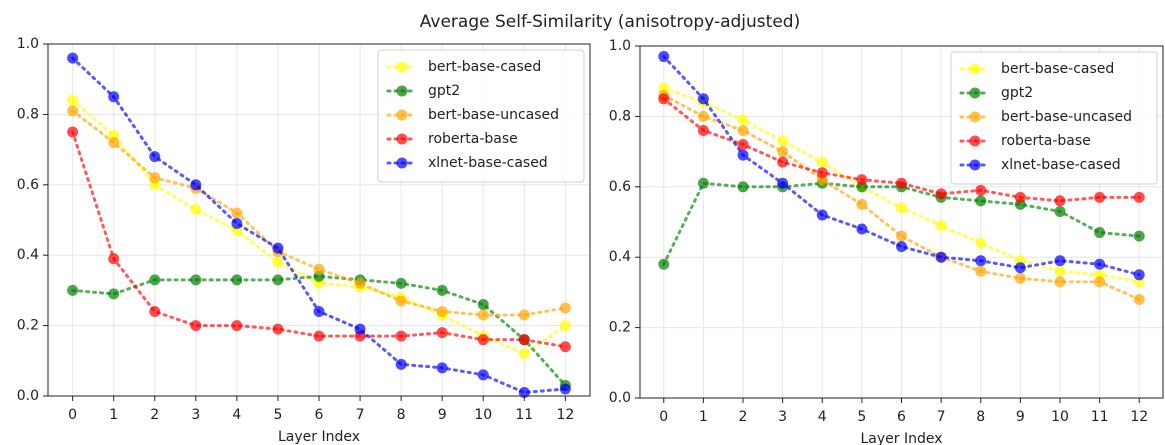 The height and width of the screenshot is (445, 1165). Describe the element at coordinates (620, 116) in the screenshot. I see `y-tick-label: 0.8` at that location.